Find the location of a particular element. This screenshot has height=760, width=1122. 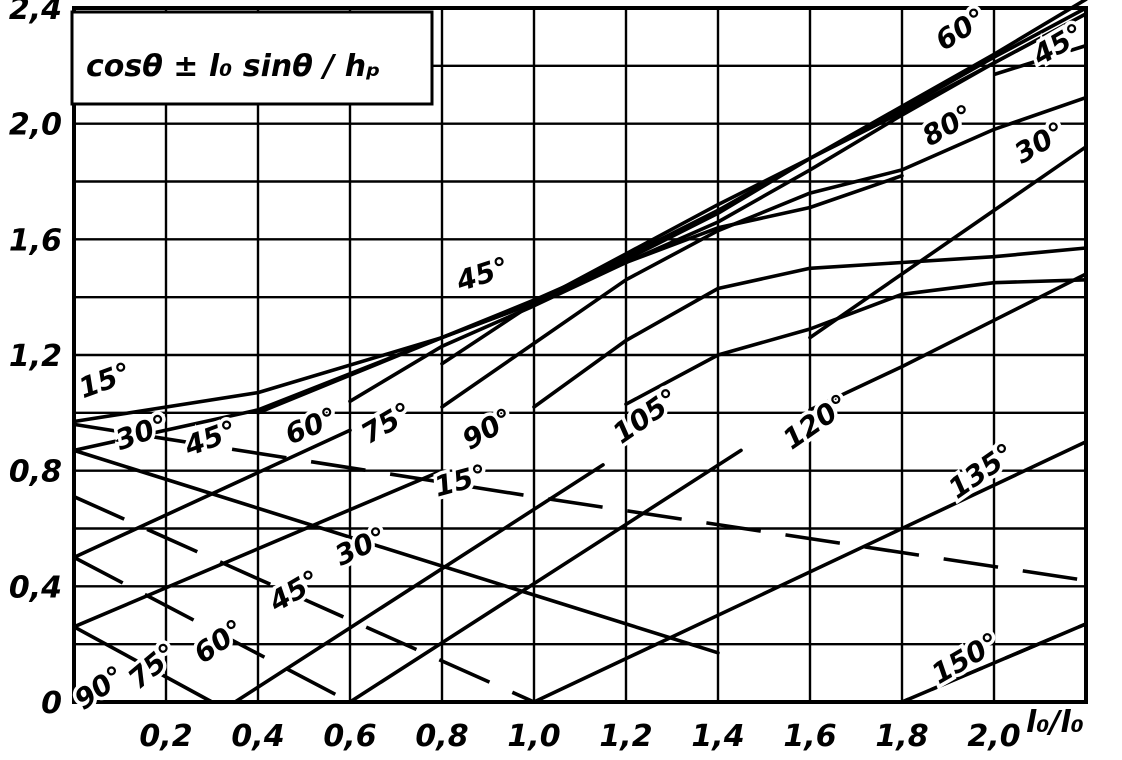

x-tick-label: 0,4 is located at coordinates (257, 736).